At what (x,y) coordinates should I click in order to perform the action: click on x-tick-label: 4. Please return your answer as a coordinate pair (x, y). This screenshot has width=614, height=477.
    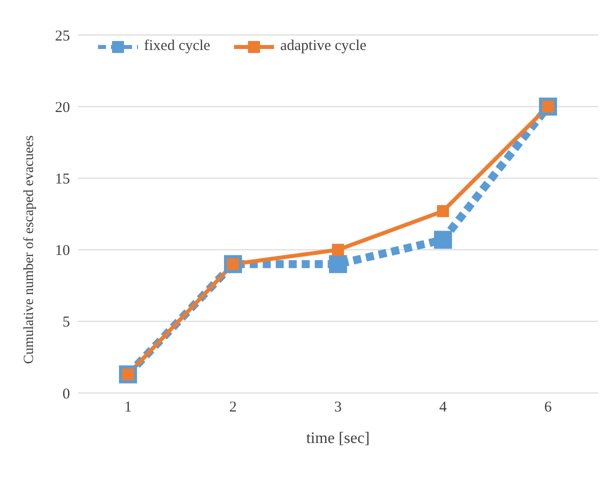
    Looking at the image, I should click on (443, 408).